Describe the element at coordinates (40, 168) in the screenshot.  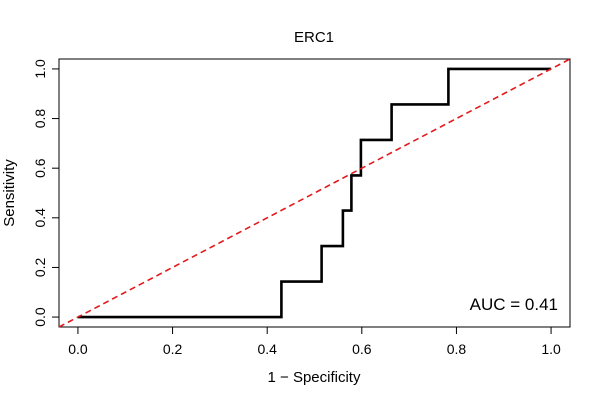
I see `y-tick-label: 0.6` at that location.